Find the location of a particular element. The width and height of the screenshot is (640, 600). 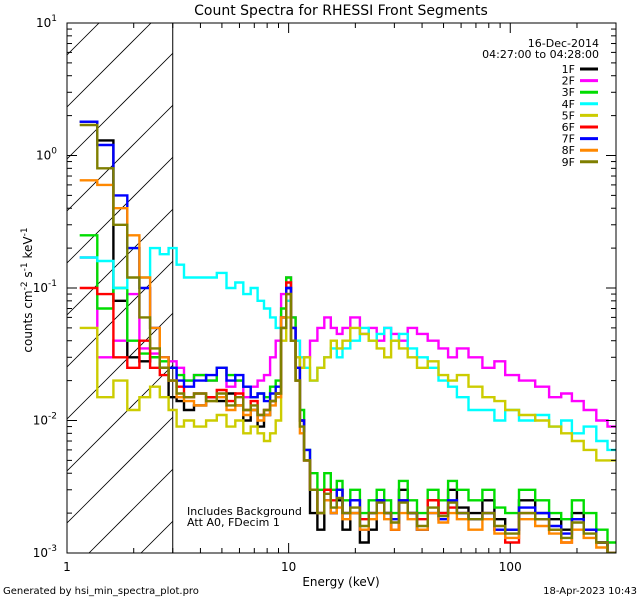

x-tick-label: 1 is located at coordinates (67, 567).